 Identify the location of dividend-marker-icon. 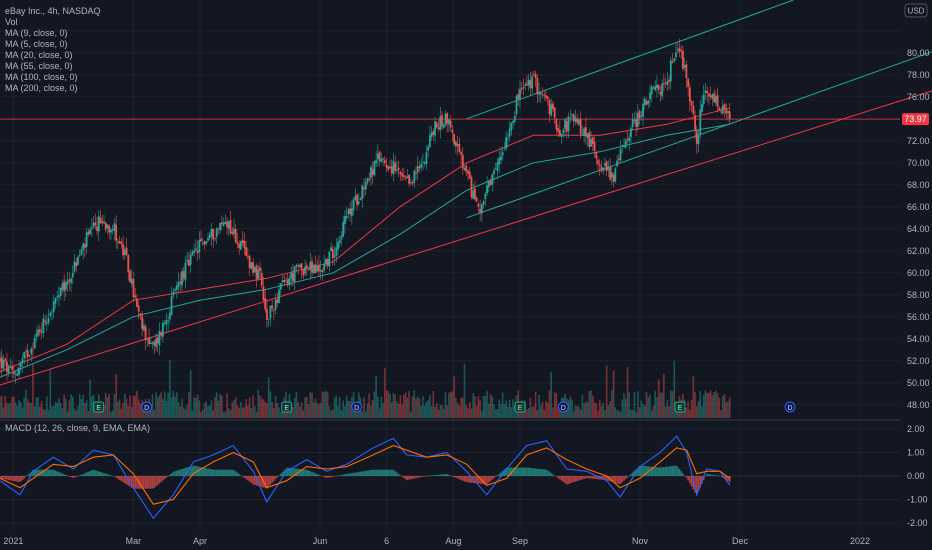
(147, 407).